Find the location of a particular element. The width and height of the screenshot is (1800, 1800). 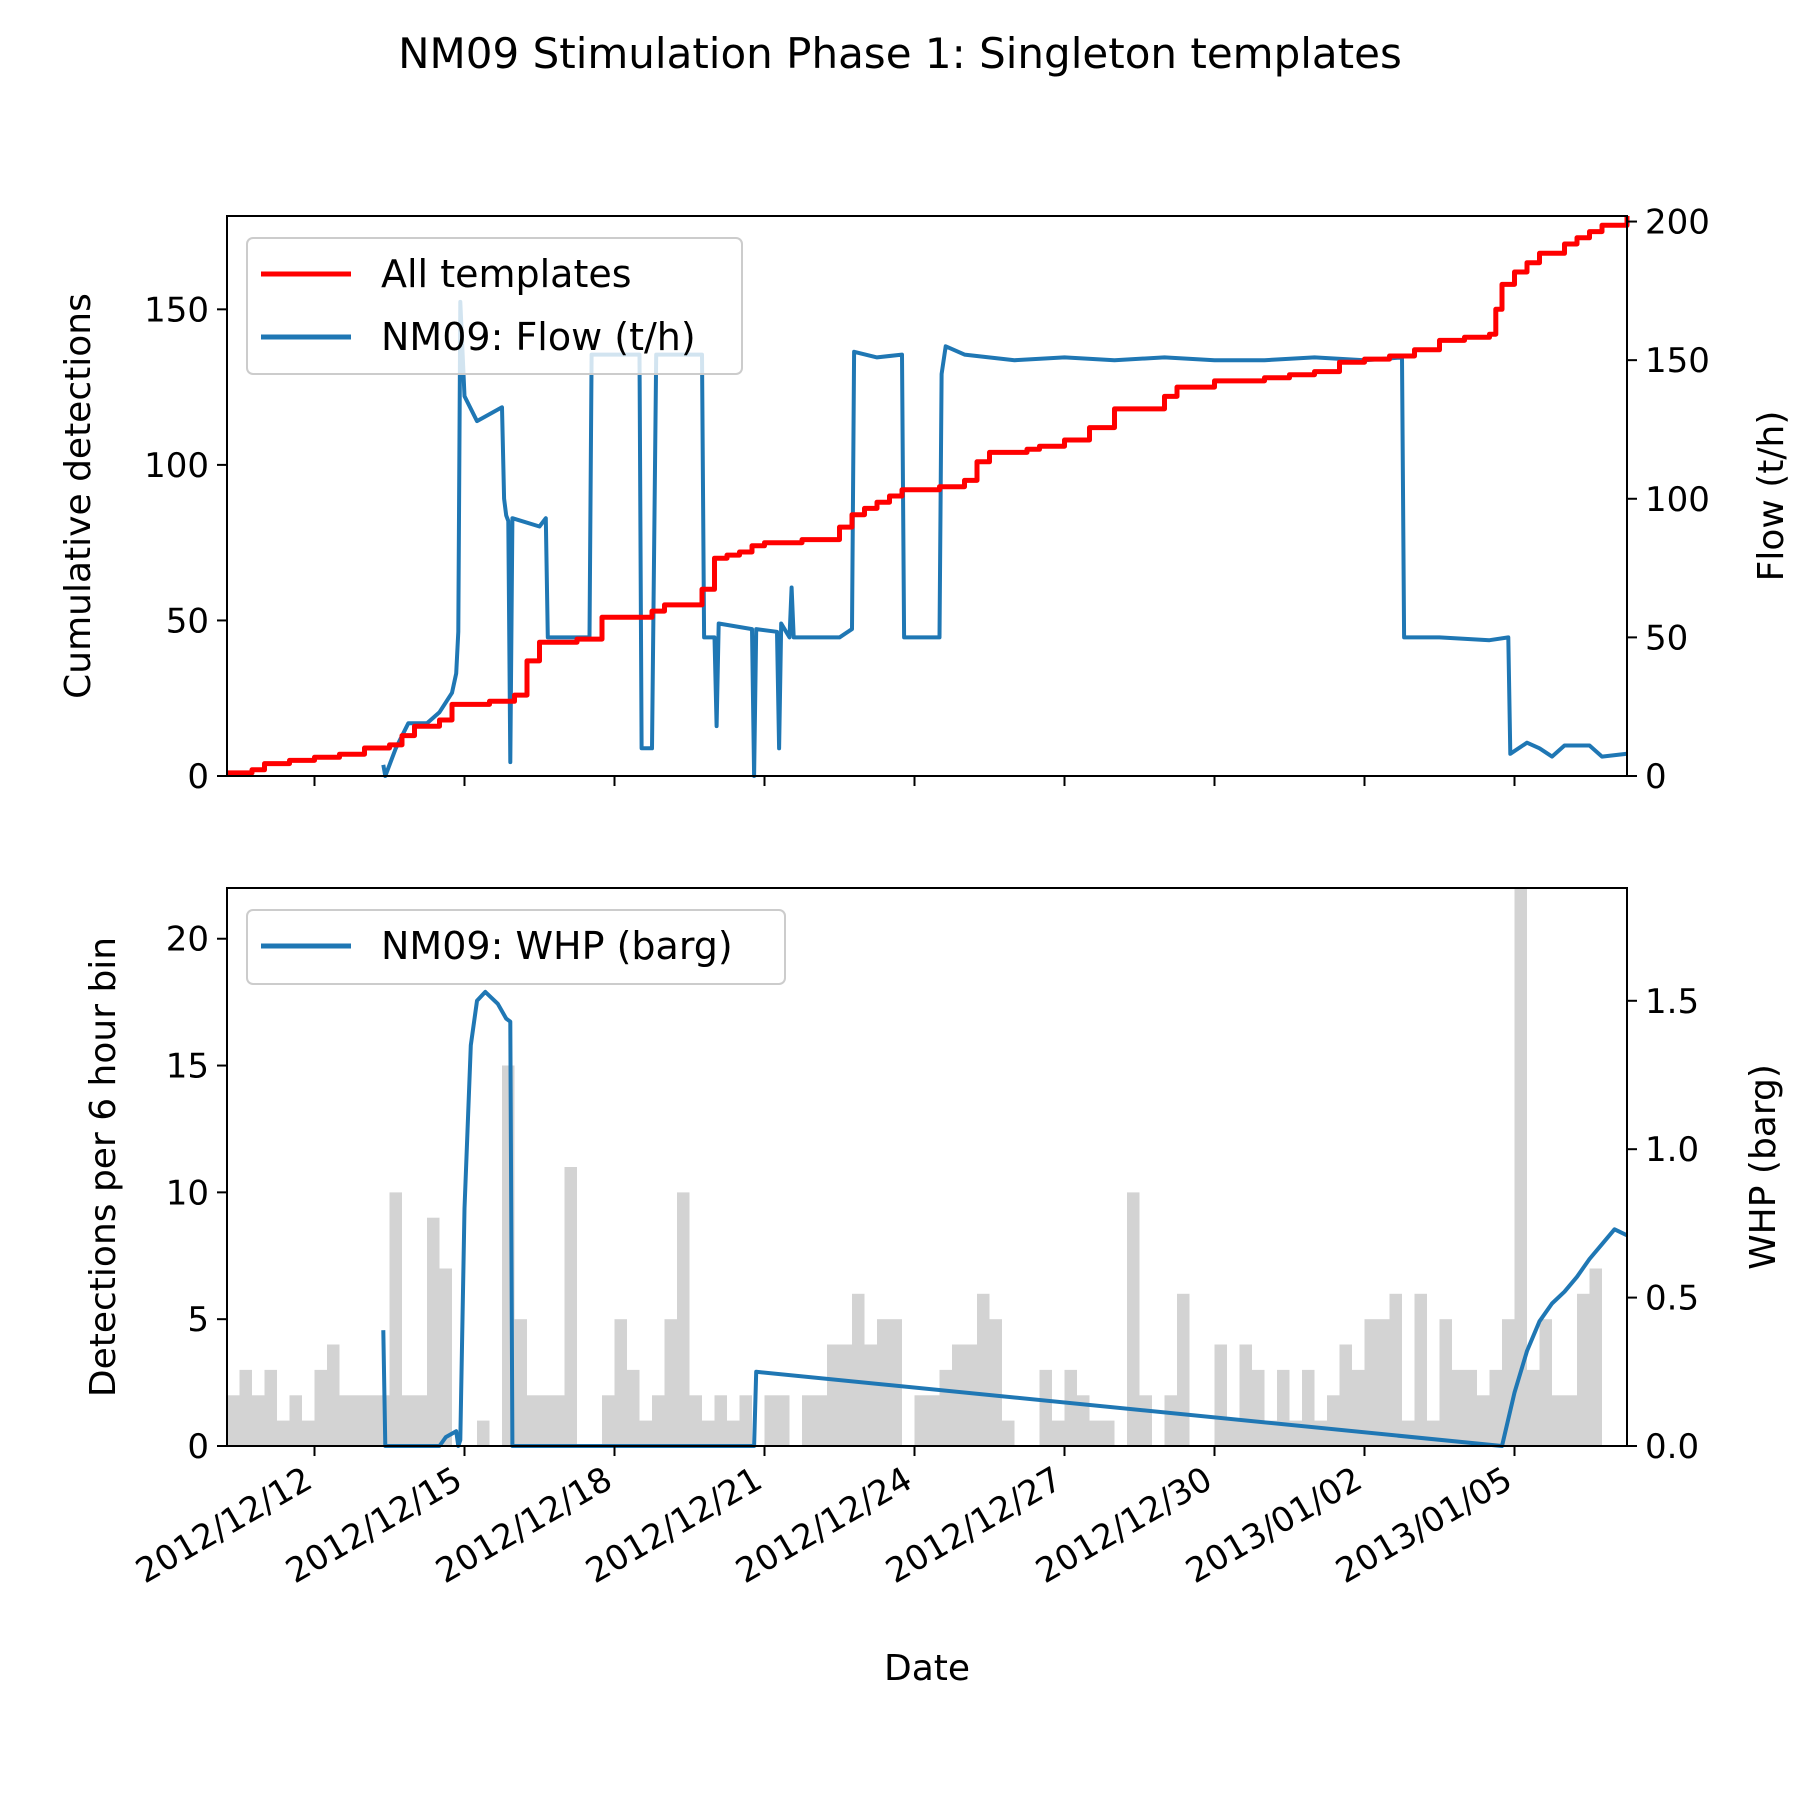

top-y-tick-label: 100 is located at coordinates (176, 466).